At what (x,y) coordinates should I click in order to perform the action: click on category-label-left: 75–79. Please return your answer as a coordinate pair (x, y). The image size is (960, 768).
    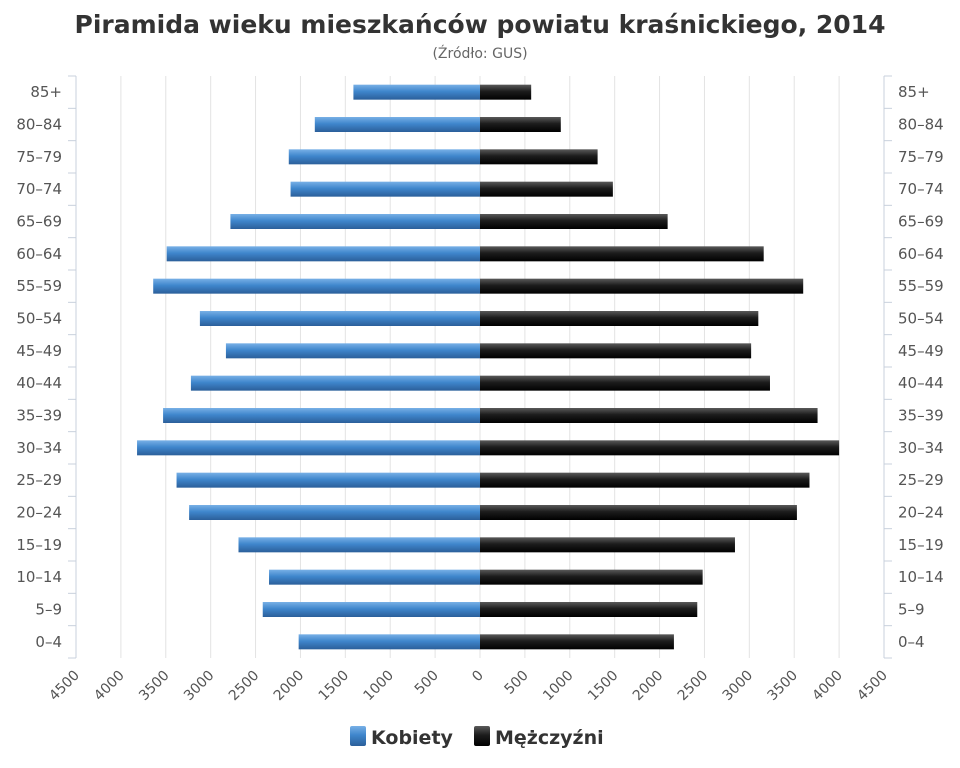
    Looking at the image, I should click on (39, 157).